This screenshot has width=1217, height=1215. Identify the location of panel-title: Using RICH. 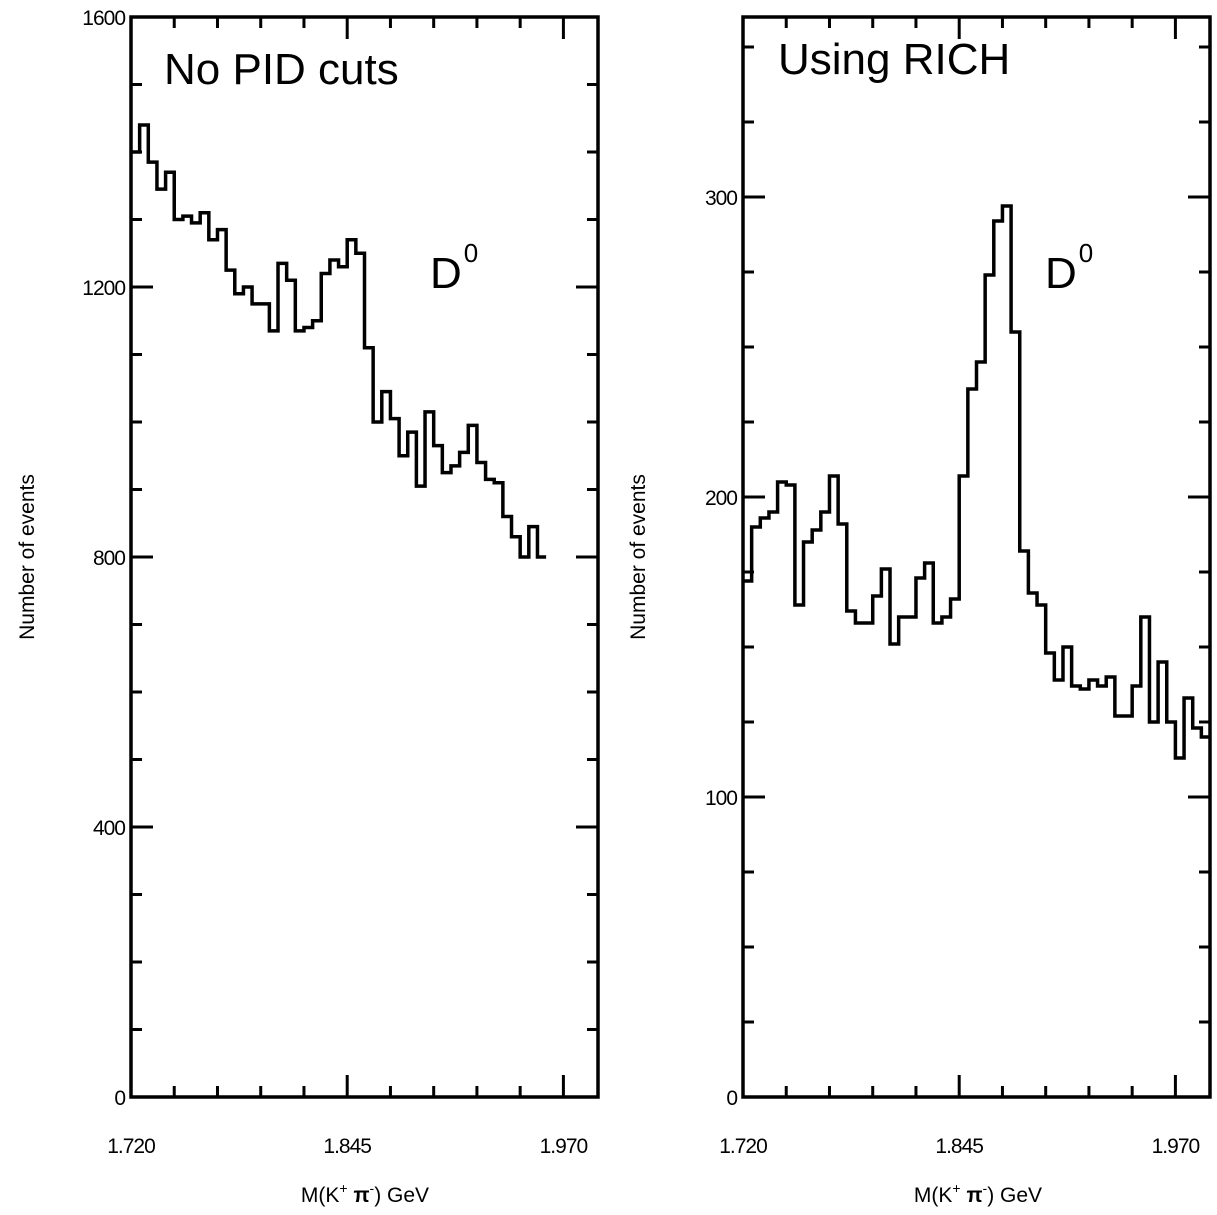
(894, 59).